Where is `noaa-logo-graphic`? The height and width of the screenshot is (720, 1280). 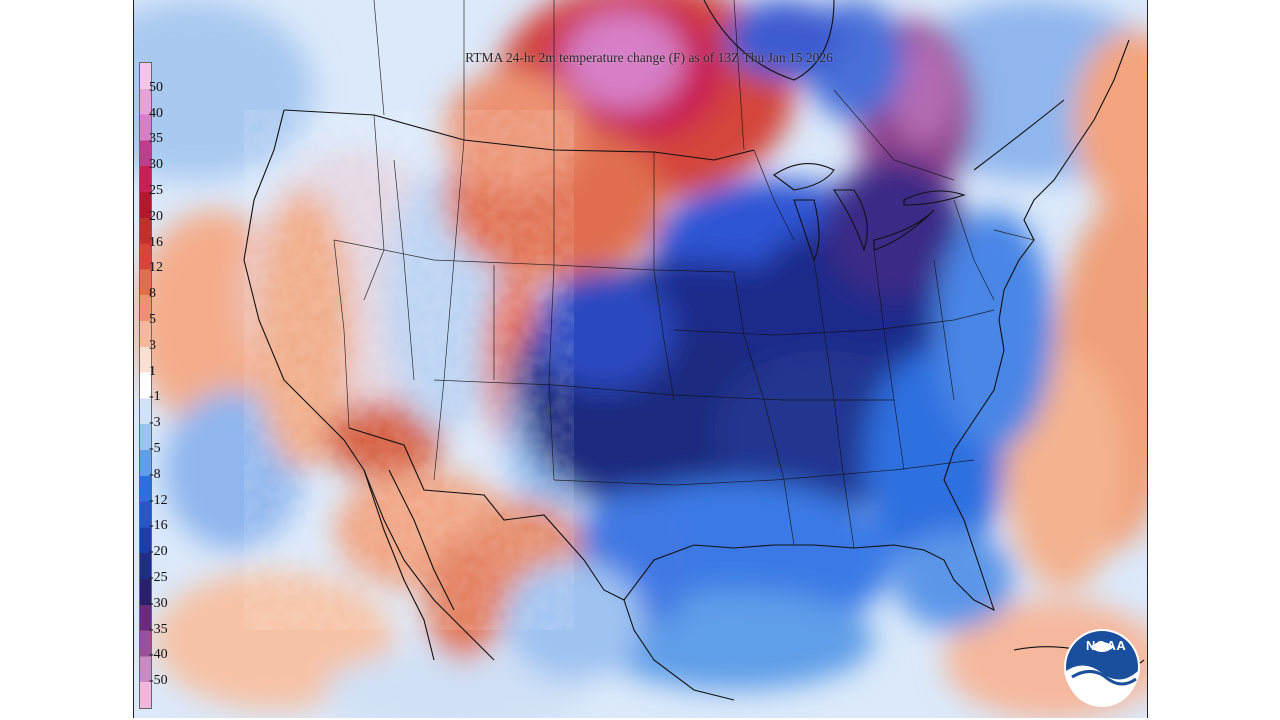
noaa-logo-graphic is located at coordinates (1102, 668).